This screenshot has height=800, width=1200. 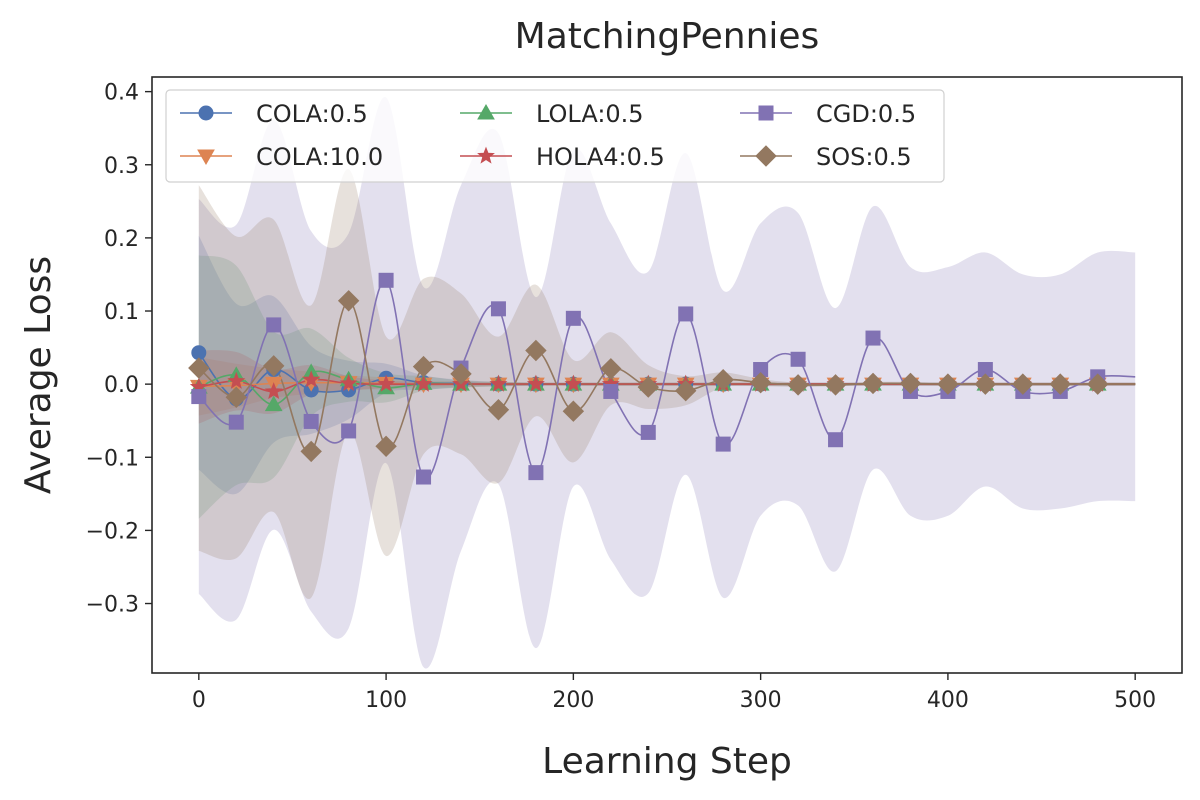 What do you see at coordinates (864, 157) in the screenshot?
I see `legend-label-sos-0-5: SOS:0.5` at bounding box center [864, 157].